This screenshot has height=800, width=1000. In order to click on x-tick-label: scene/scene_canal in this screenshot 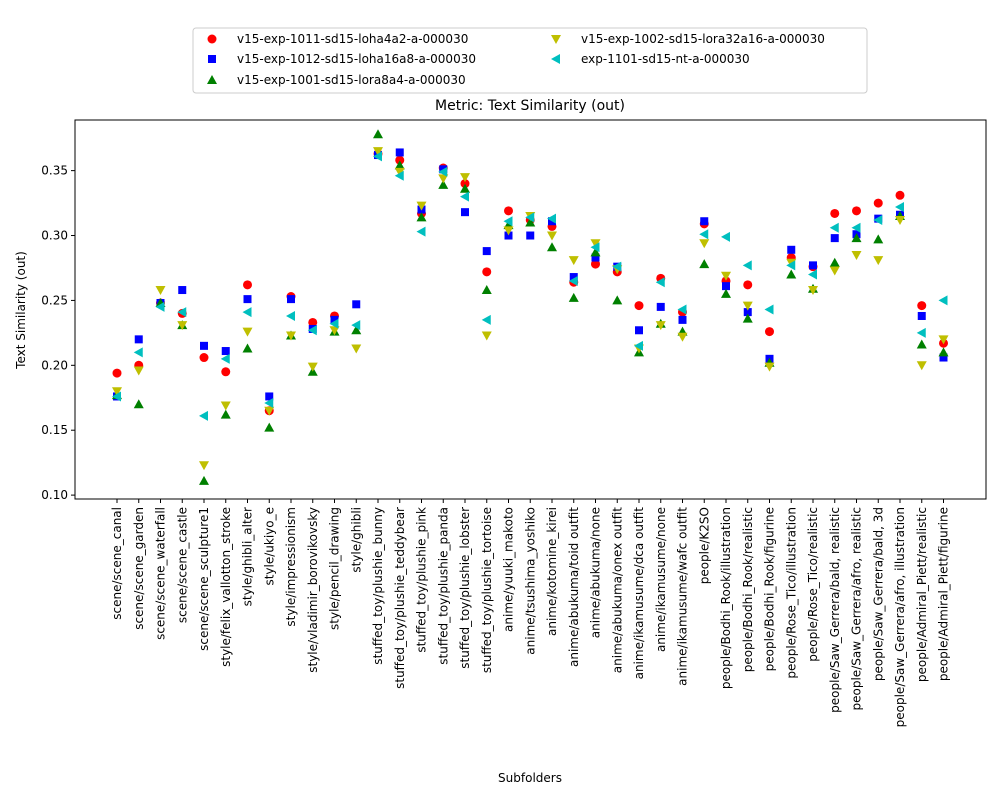, I will do `click(117, 563)`.